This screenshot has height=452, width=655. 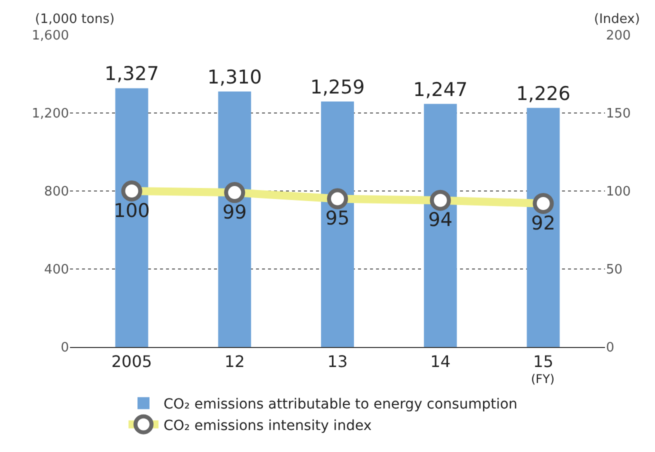 I want to click on y2-tick-label: 0, so click(x=610, y=348).